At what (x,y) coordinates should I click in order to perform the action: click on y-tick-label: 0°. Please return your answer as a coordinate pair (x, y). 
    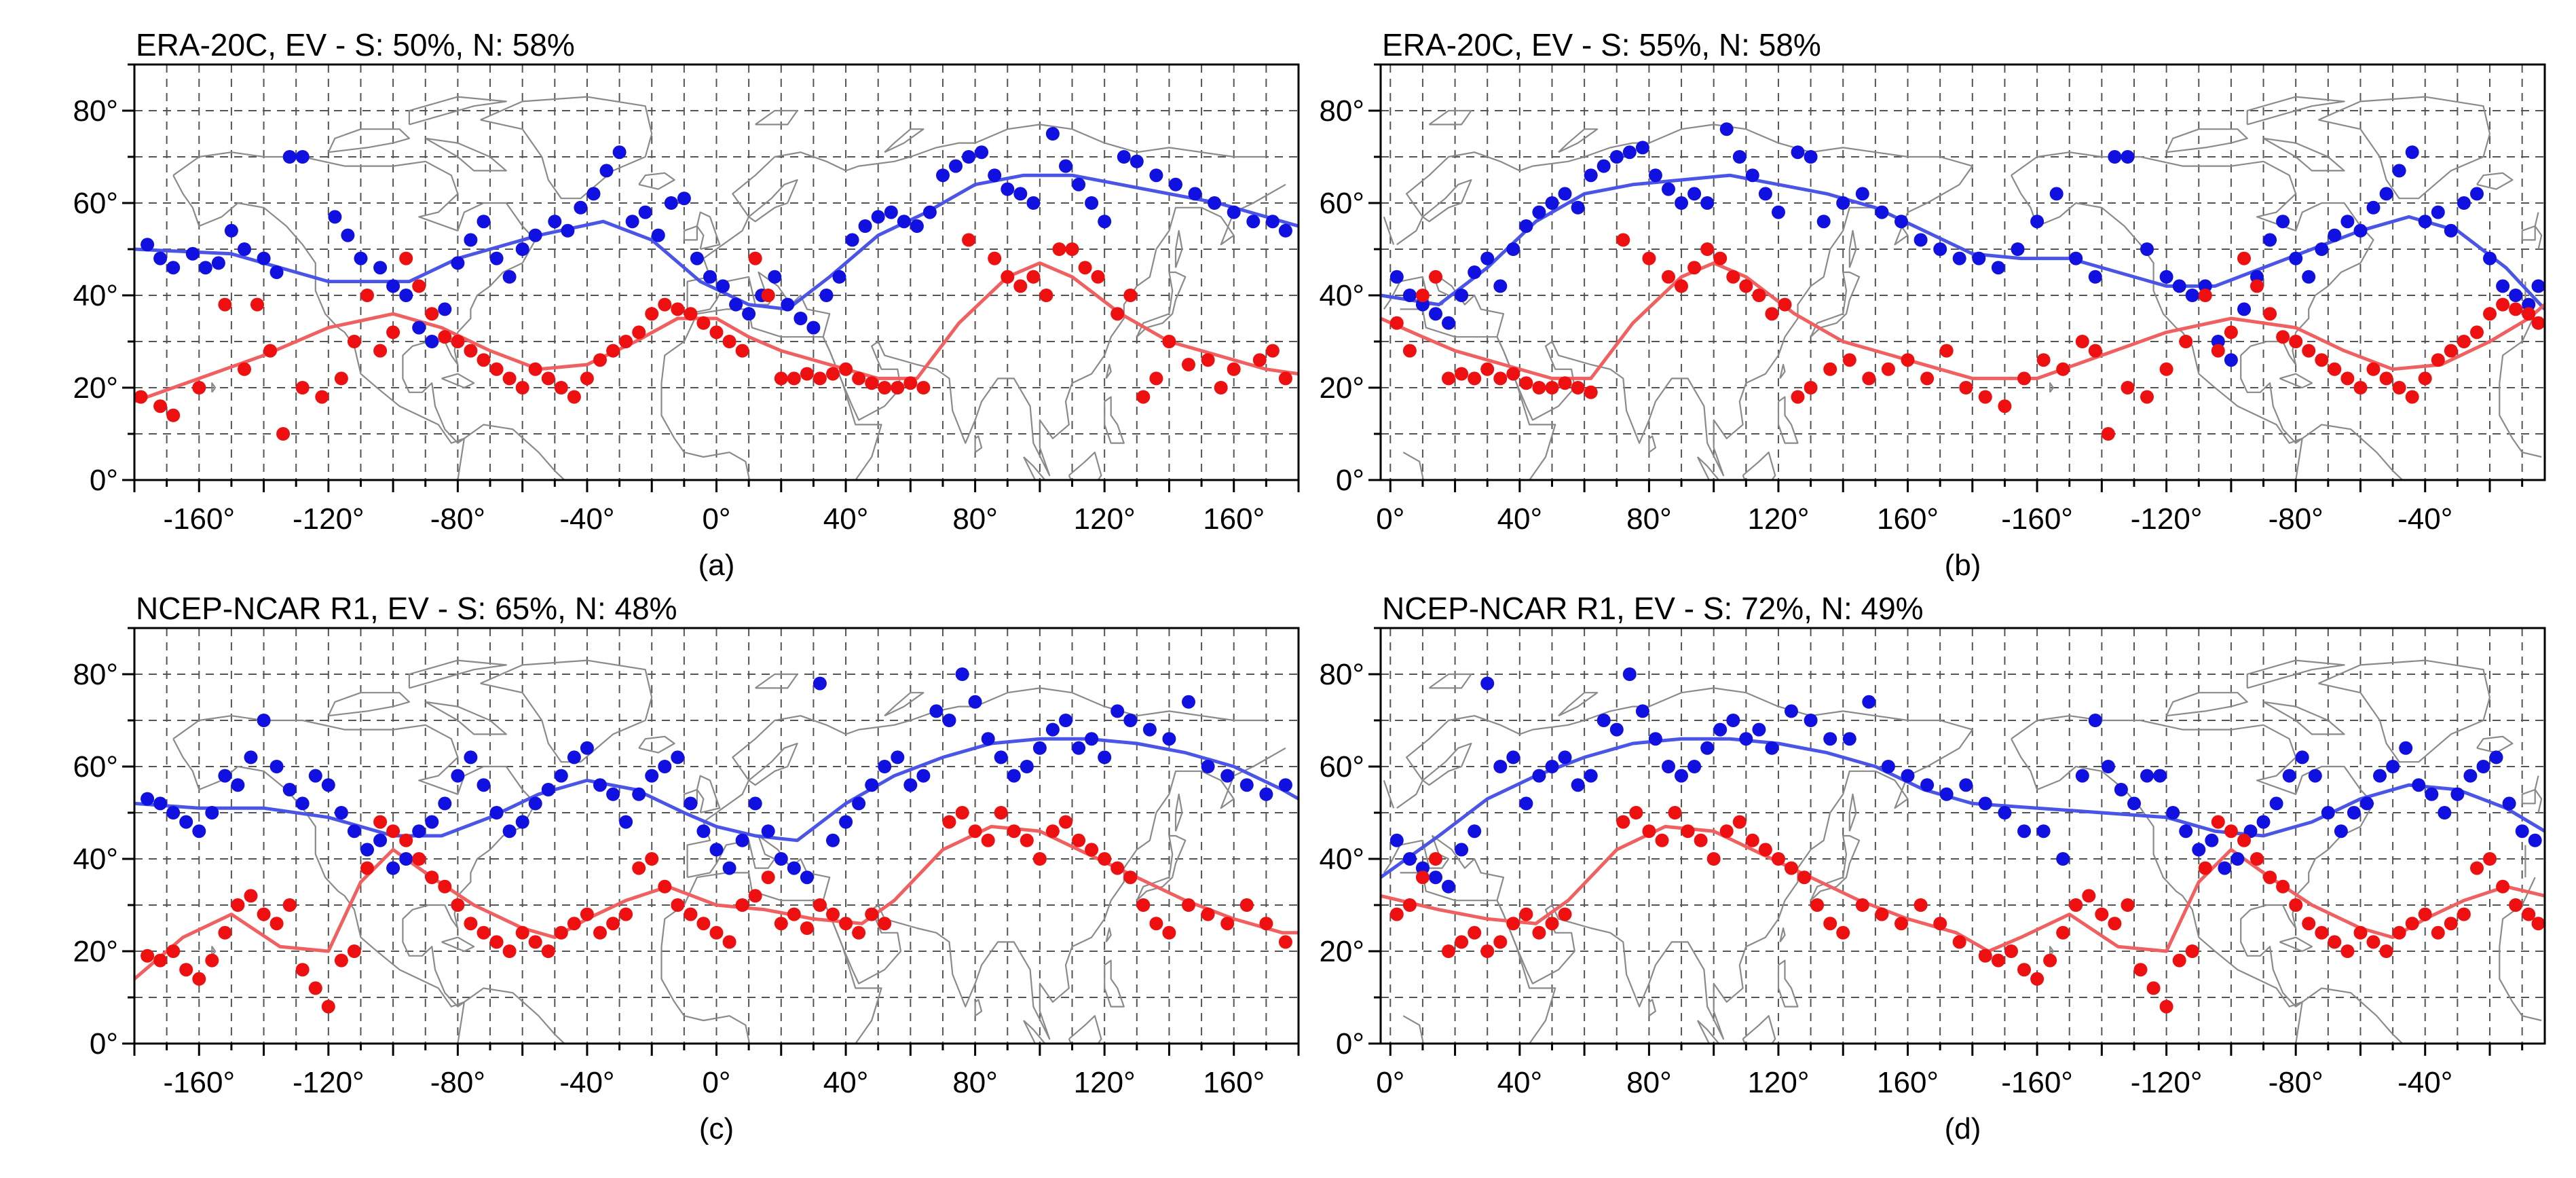
    Looking at the image, I should click on (1350, 480).